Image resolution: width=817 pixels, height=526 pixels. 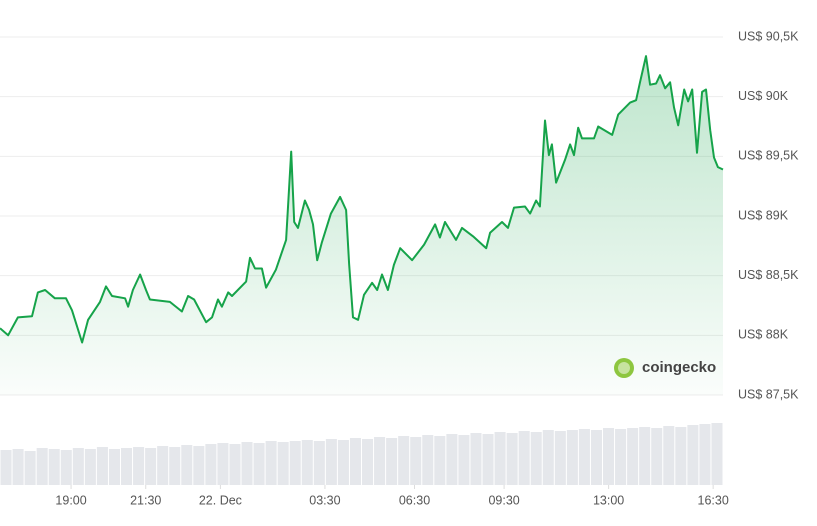 What do you see at coordinates (763, 96) in the screenshot?
I see `y-tick-label: US$ 90K` at bounding box center [763, 96].